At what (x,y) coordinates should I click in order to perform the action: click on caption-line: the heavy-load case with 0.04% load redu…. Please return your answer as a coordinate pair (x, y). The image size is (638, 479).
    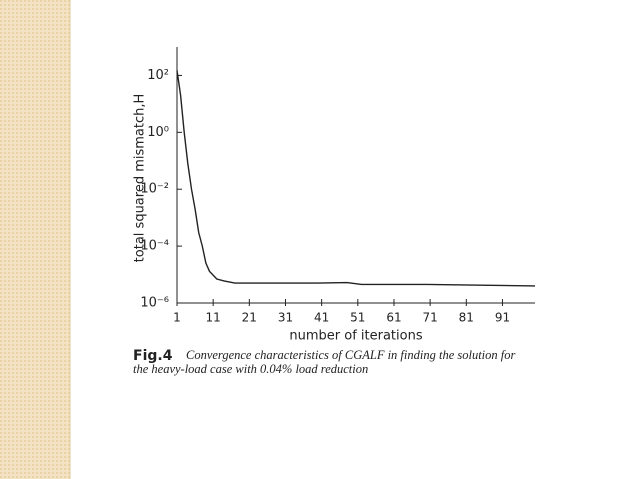
    Looking at the image, I should click on (250, 369).